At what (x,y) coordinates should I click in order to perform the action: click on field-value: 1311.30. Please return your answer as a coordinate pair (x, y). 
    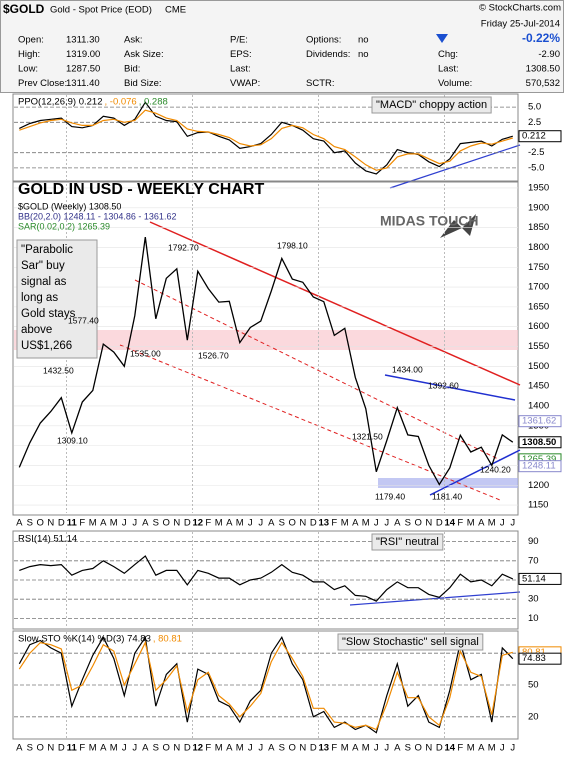
    Looking at the image, I should click on (83, 40).